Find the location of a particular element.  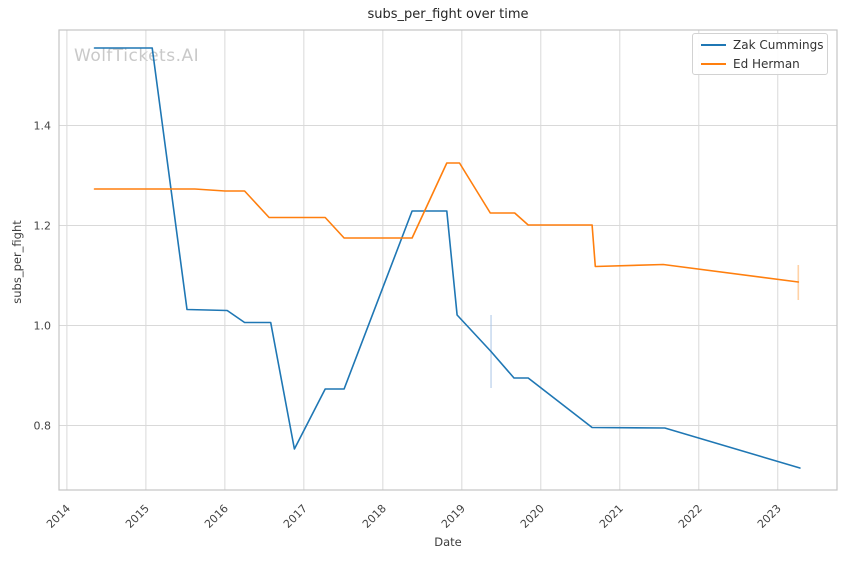

legend-item-ed-herman: Ed Herman is located at coordinates (764, 64).